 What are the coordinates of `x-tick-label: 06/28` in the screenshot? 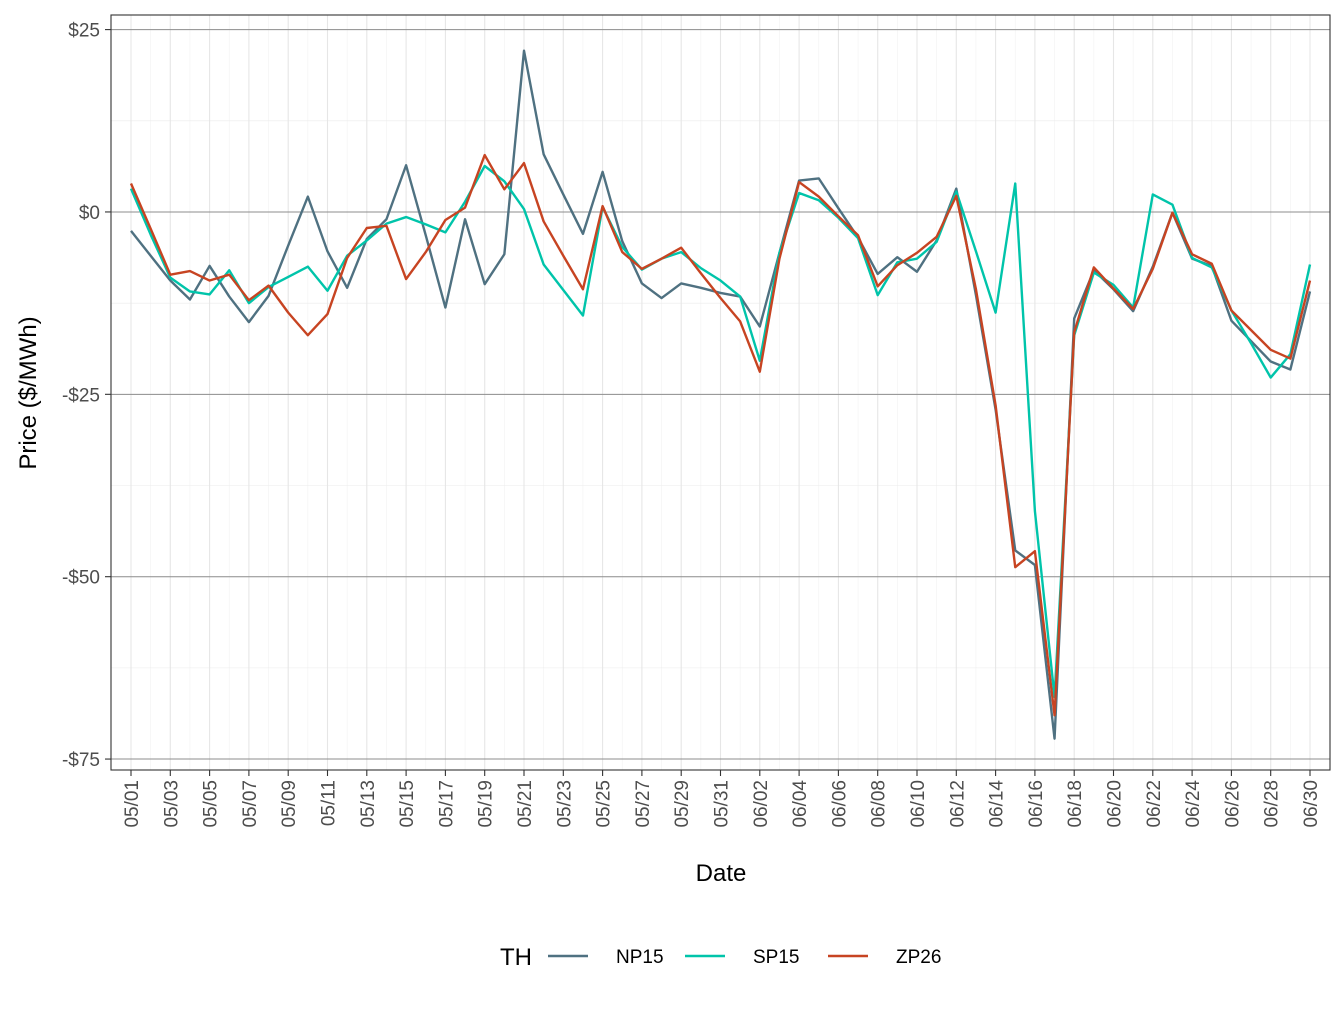 It's located at (1272, 804).